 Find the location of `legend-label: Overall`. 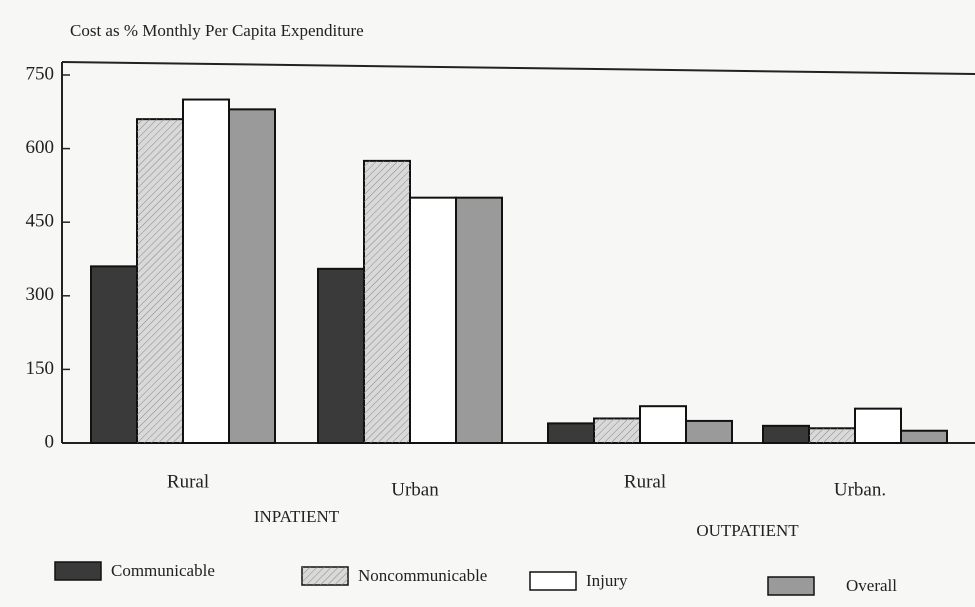

legend-label: Overall is located at coordinates (871, 585).